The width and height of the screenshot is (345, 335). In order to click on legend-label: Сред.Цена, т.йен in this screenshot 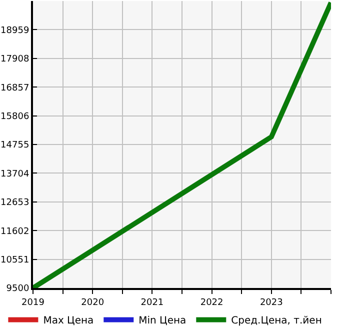, I will do `click(276, 321)`.